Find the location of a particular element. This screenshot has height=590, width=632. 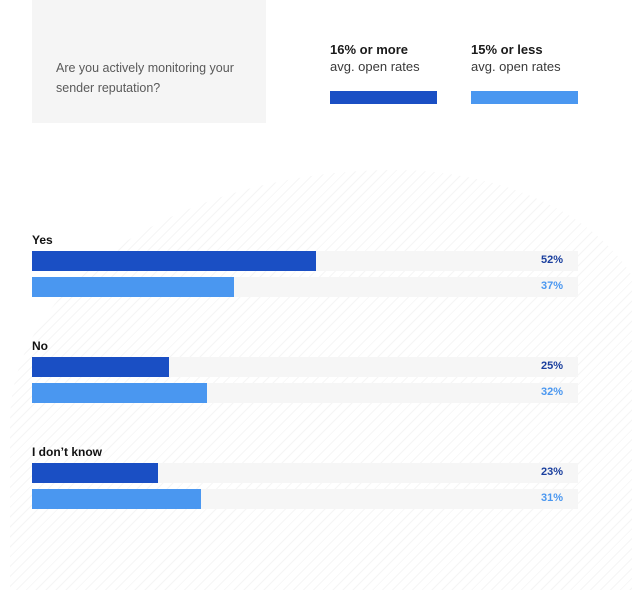

data-label: 23% is located at coordinates (551, 472).